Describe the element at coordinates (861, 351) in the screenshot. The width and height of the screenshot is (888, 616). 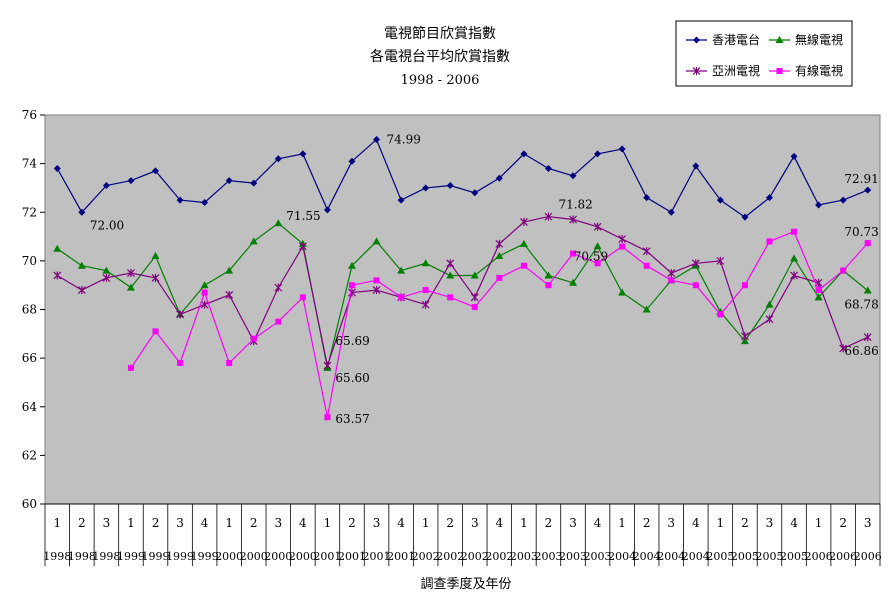
I see `data-label: 66.86` at that location.